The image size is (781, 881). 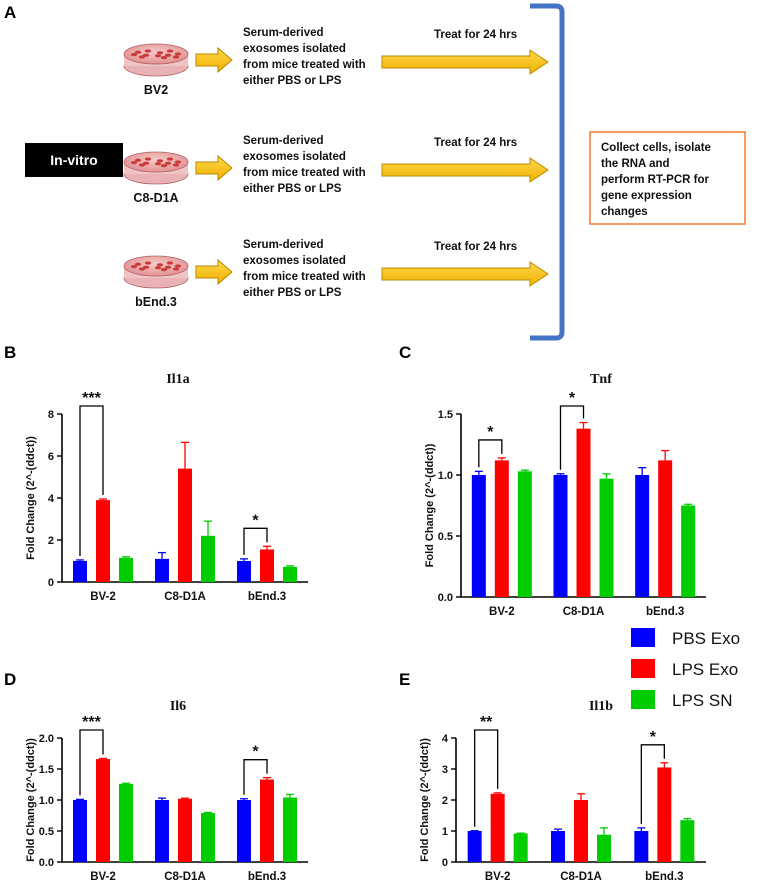 What do you see at coordinates (51, 457) in the screenshot?
I see `y-tick-label: 6` at bounding box center [51, 457].